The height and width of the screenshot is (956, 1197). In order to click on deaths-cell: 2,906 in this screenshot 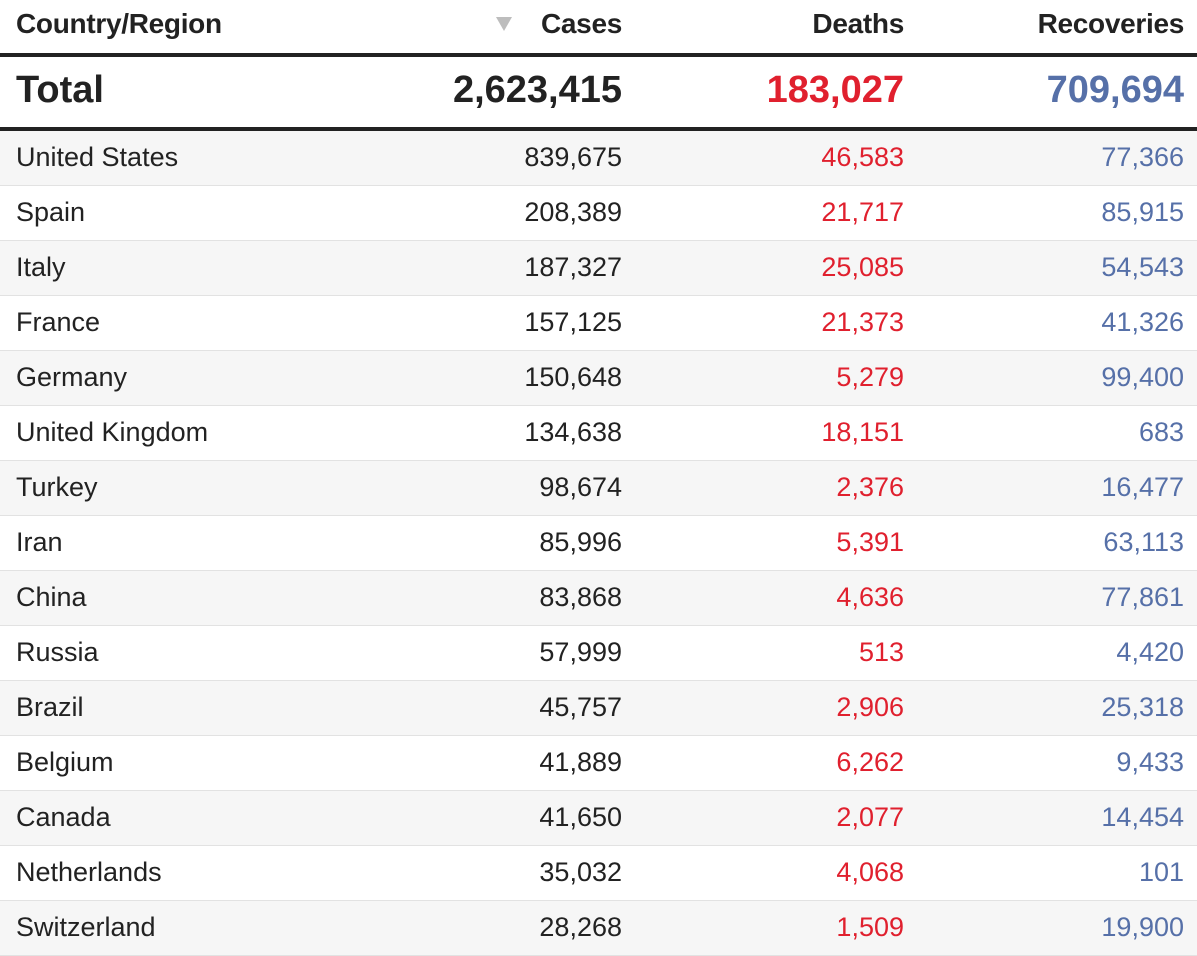, I will do `click(870, 707)`.